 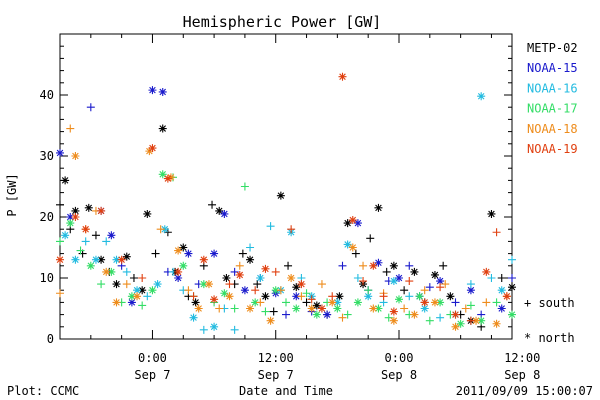 What do you see at coordinates (399, 358) in the screenshot?
I see `x-tick-time-label: 0:00` at bounding box center [399, 358].